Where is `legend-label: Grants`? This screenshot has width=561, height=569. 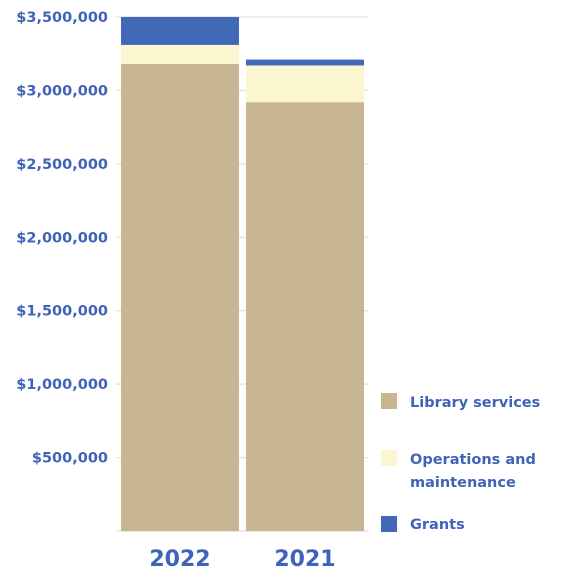 legend-label: Grants is located at coordinates (437, 525).